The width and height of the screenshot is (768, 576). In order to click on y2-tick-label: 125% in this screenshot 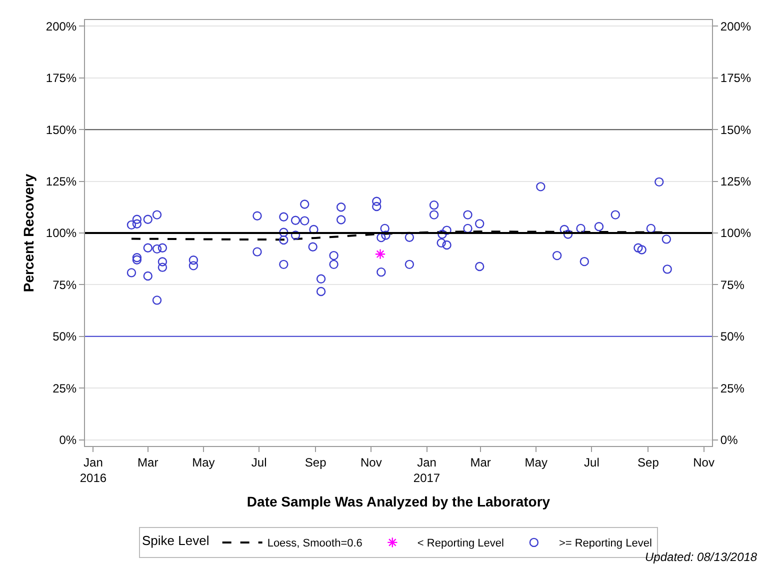, I will do `click(736, 181)`.